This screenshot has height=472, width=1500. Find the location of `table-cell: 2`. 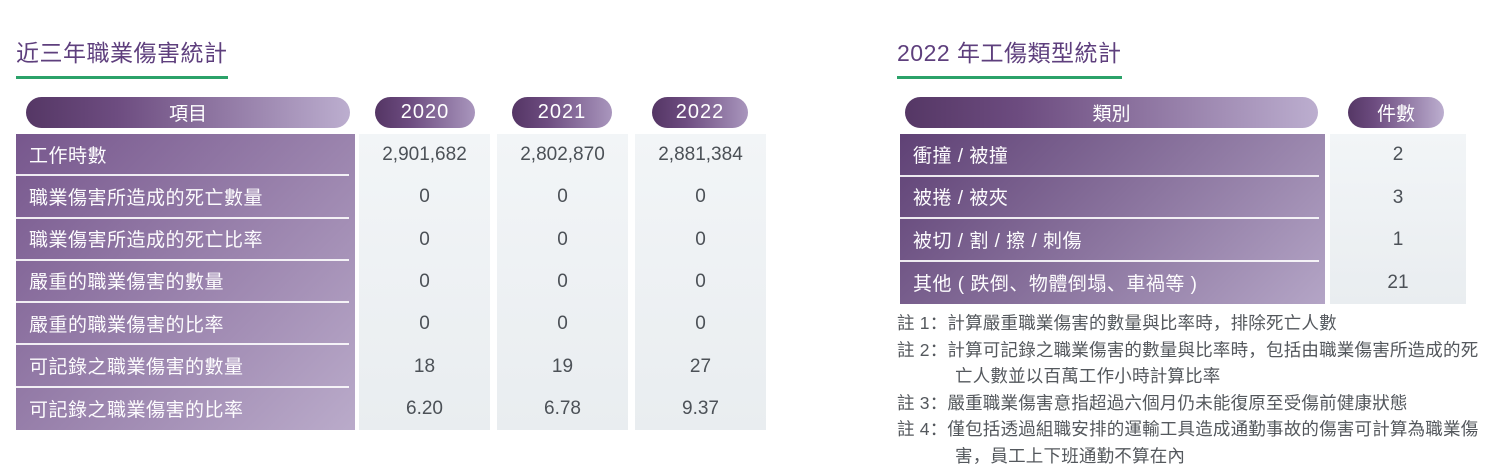

table-cell: 2 is located at coordinates (1398, 155).